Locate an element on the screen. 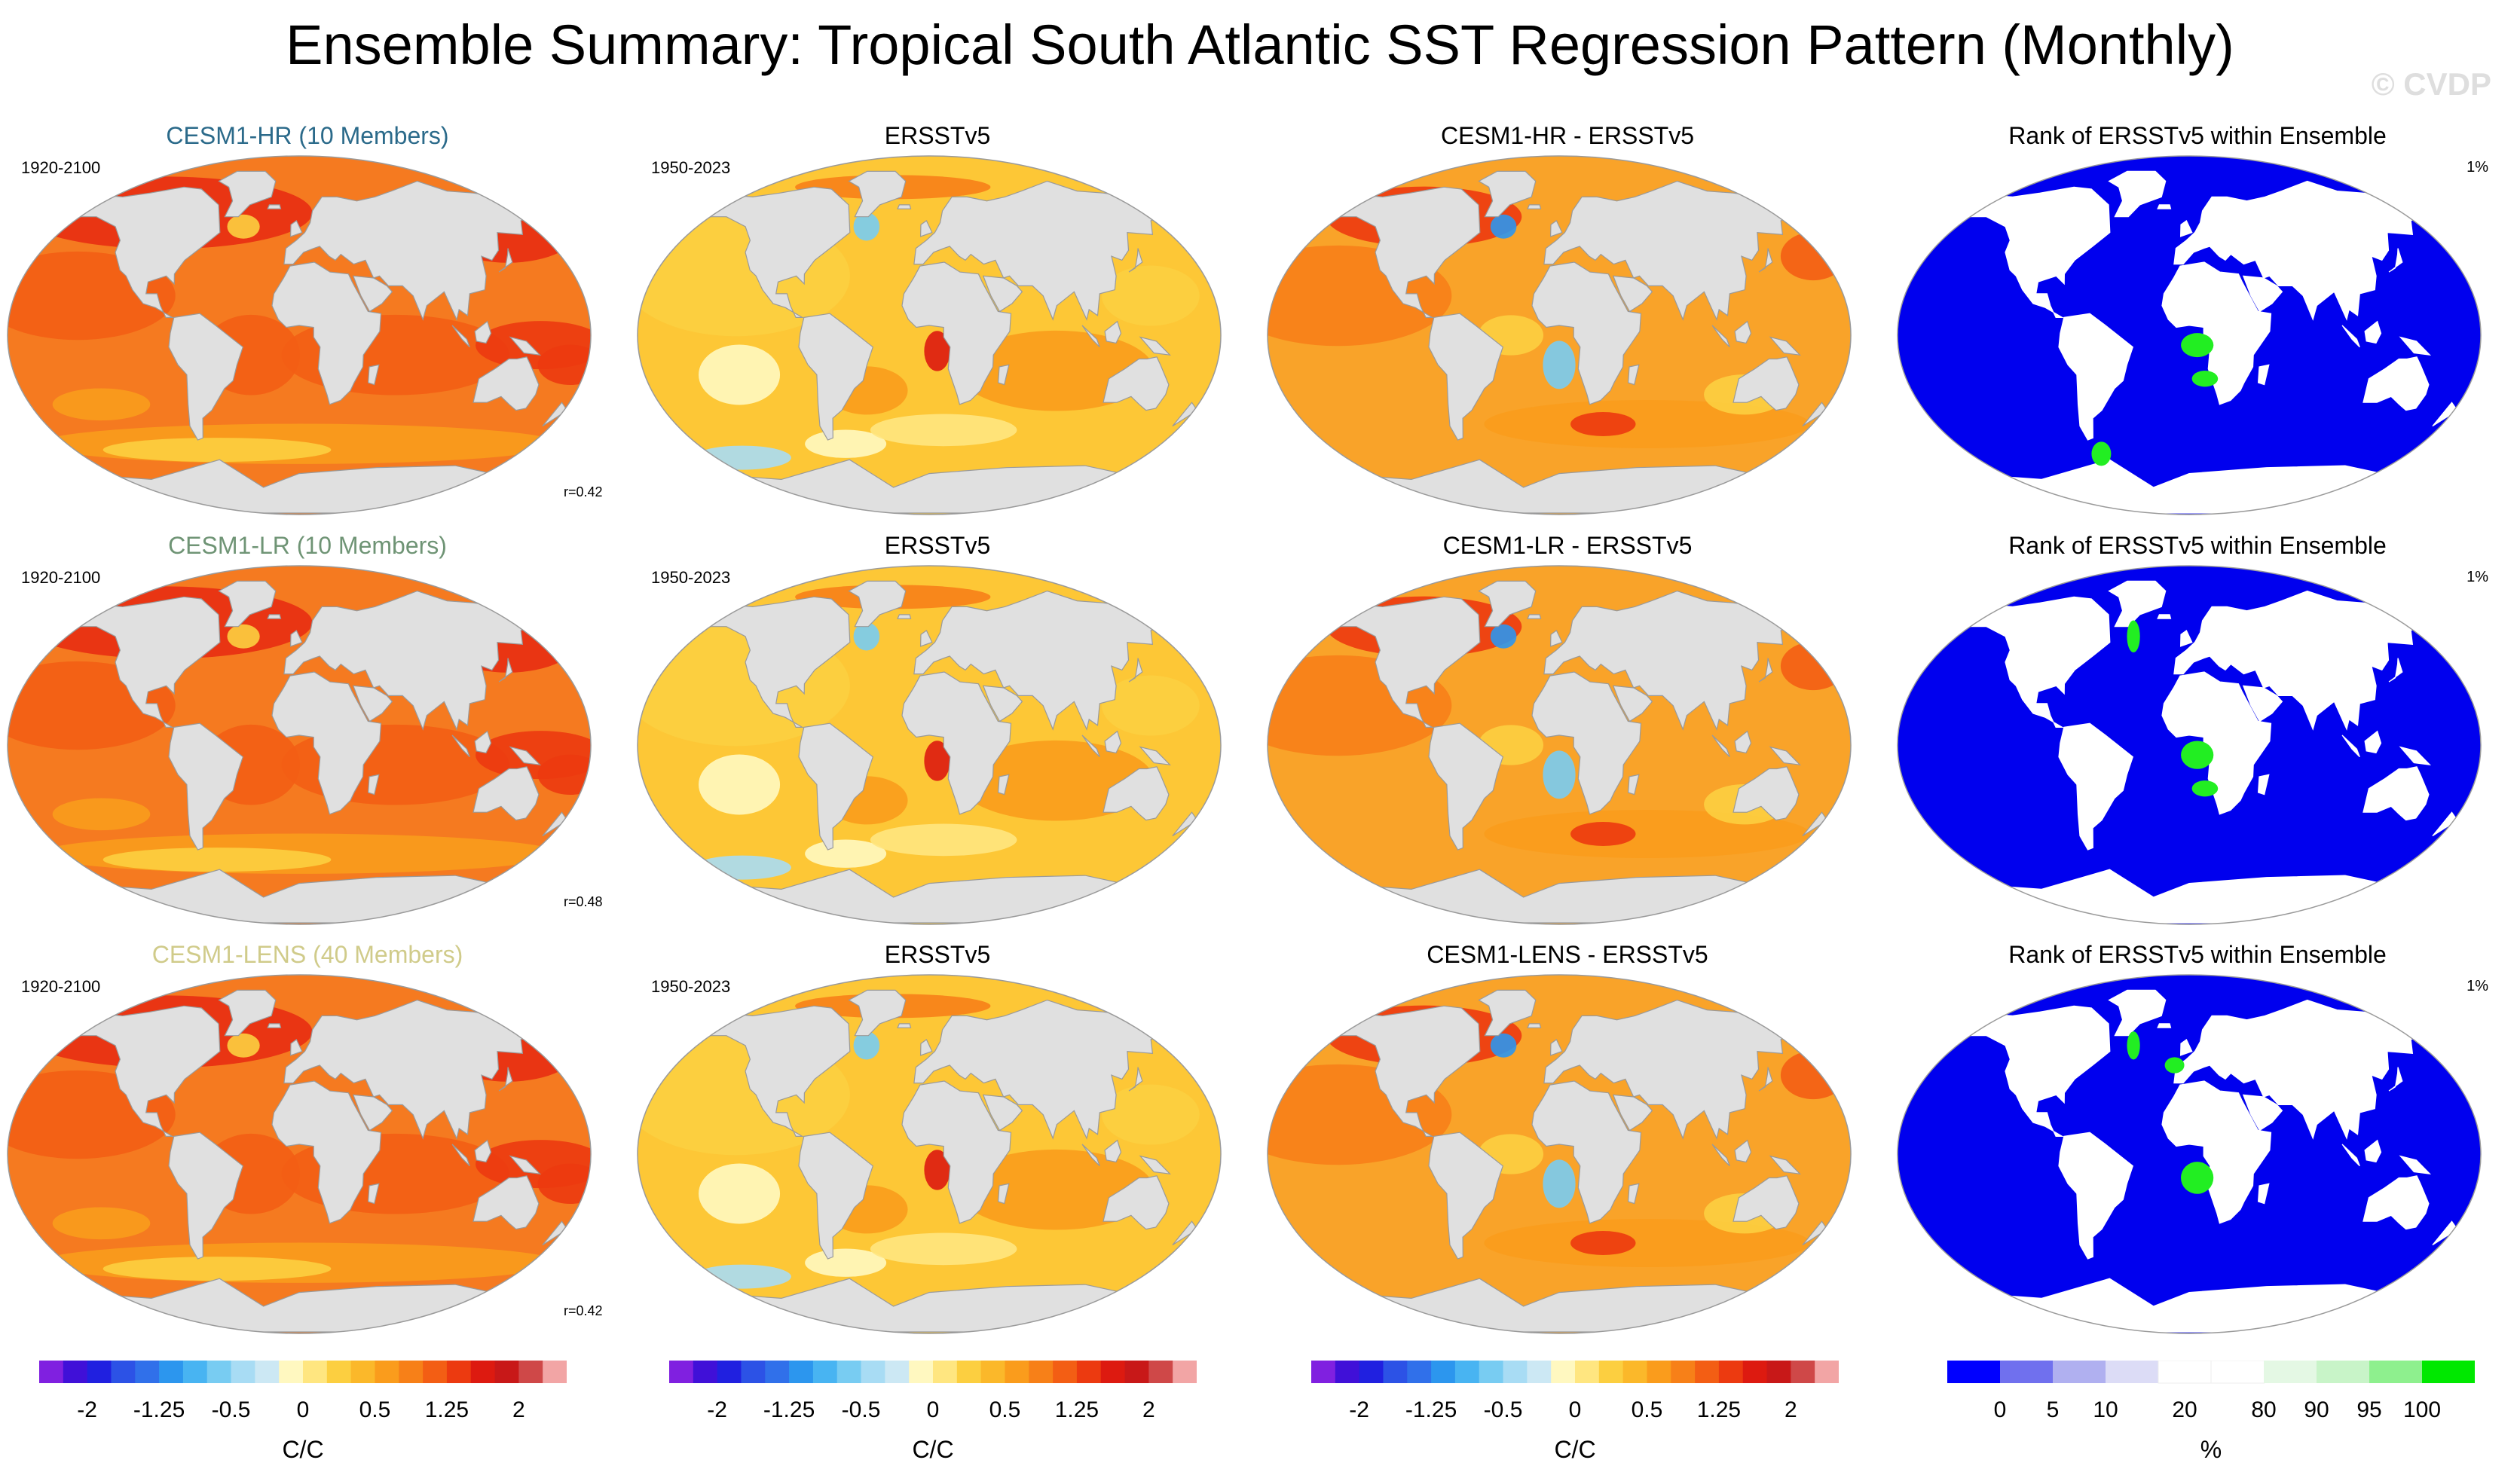 This screenshot has width=2520, height=1463. pattern-correlation-label: r=0.48 is located at coordinates (583, 901).